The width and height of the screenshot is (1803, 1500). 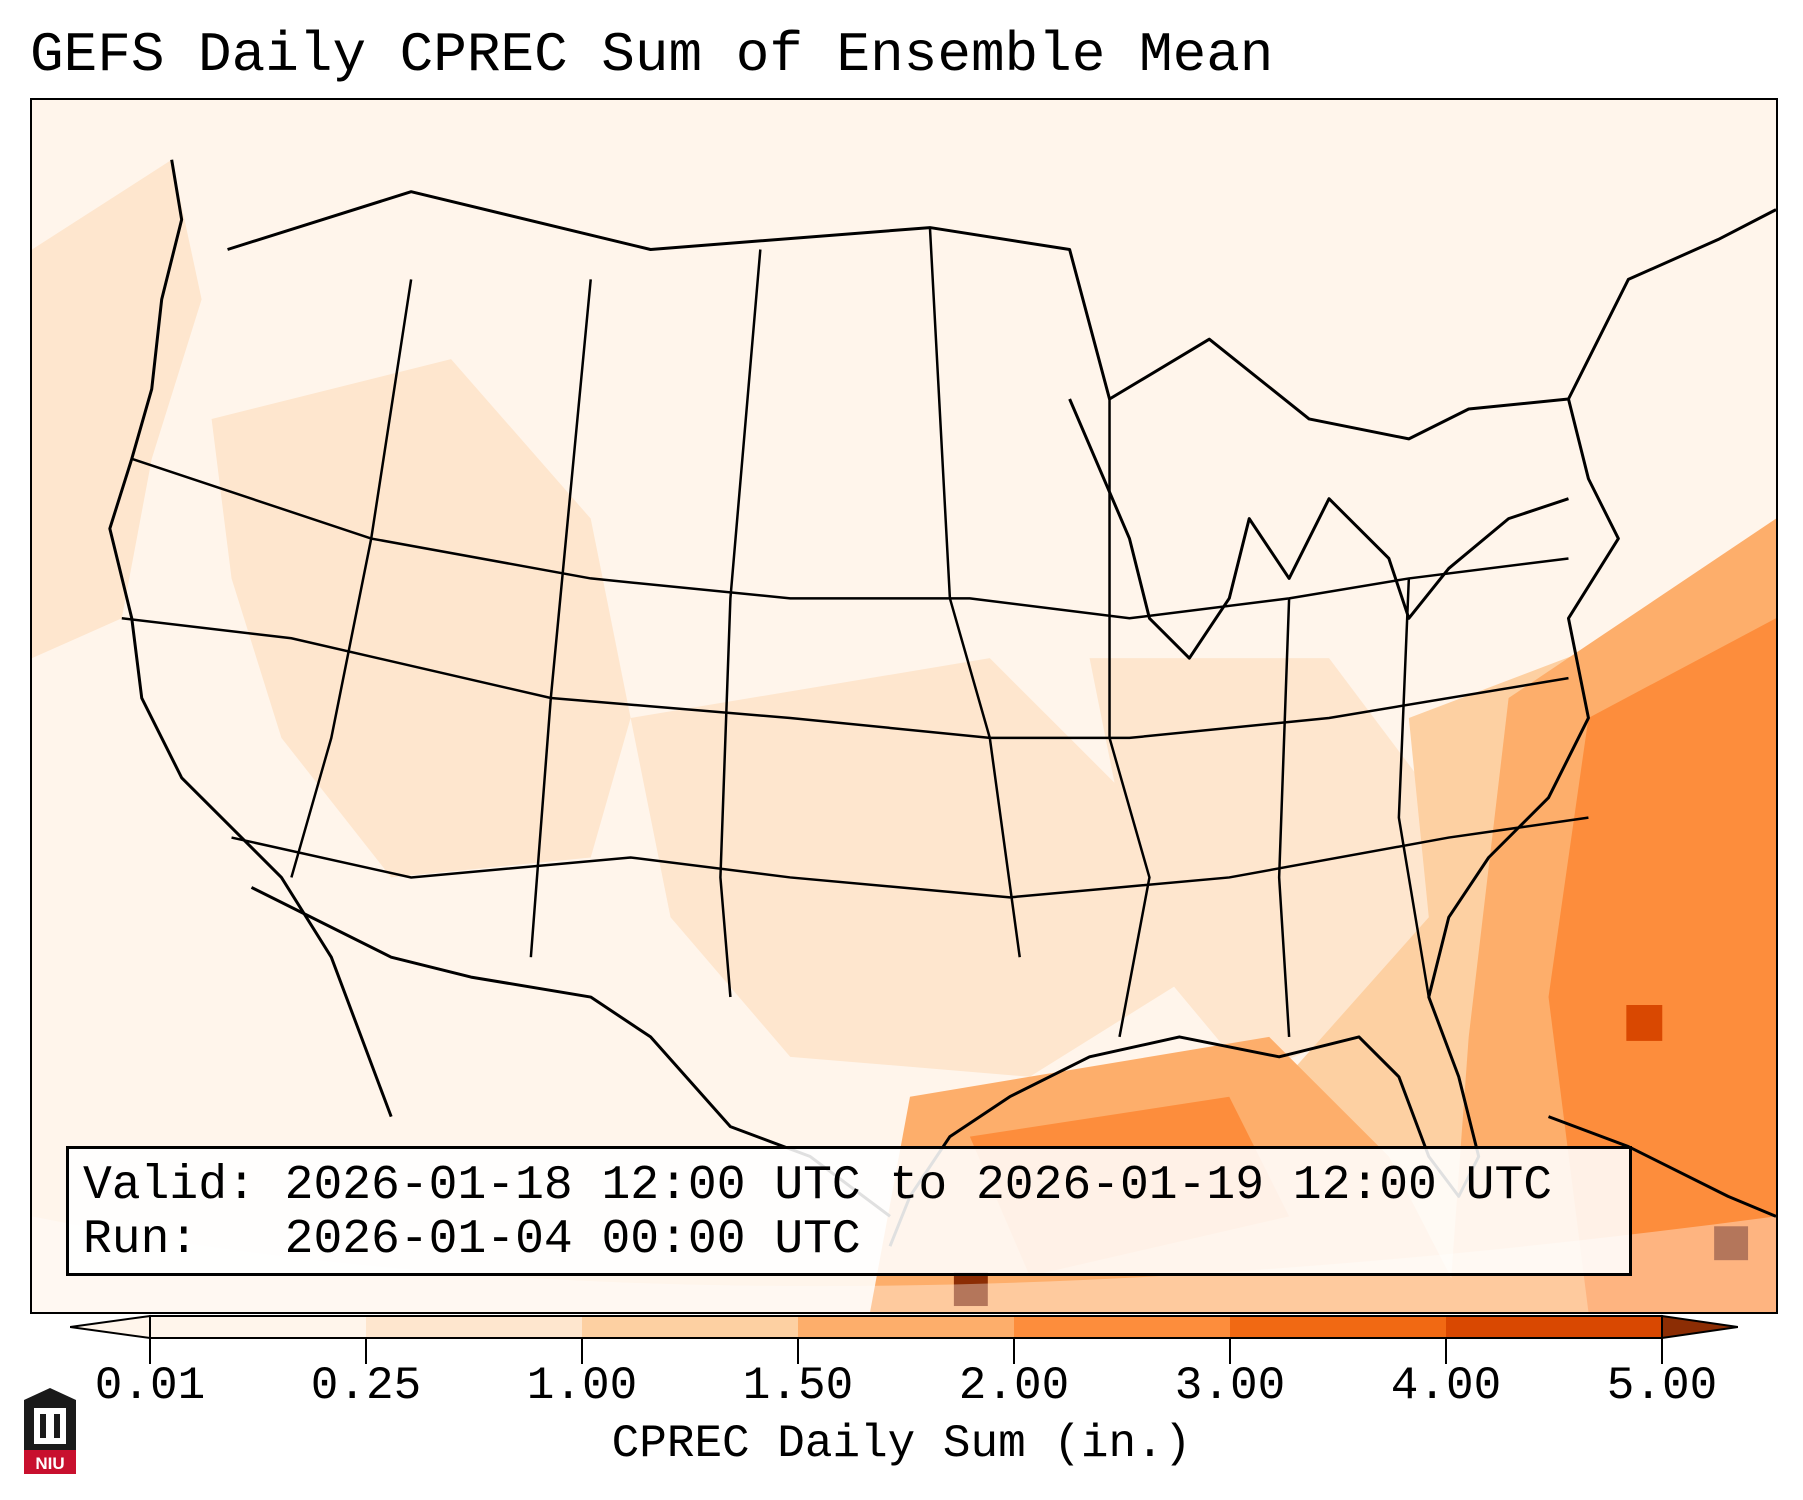 I want to click on niu-logo: NIU, so click(x=50, y=1431).